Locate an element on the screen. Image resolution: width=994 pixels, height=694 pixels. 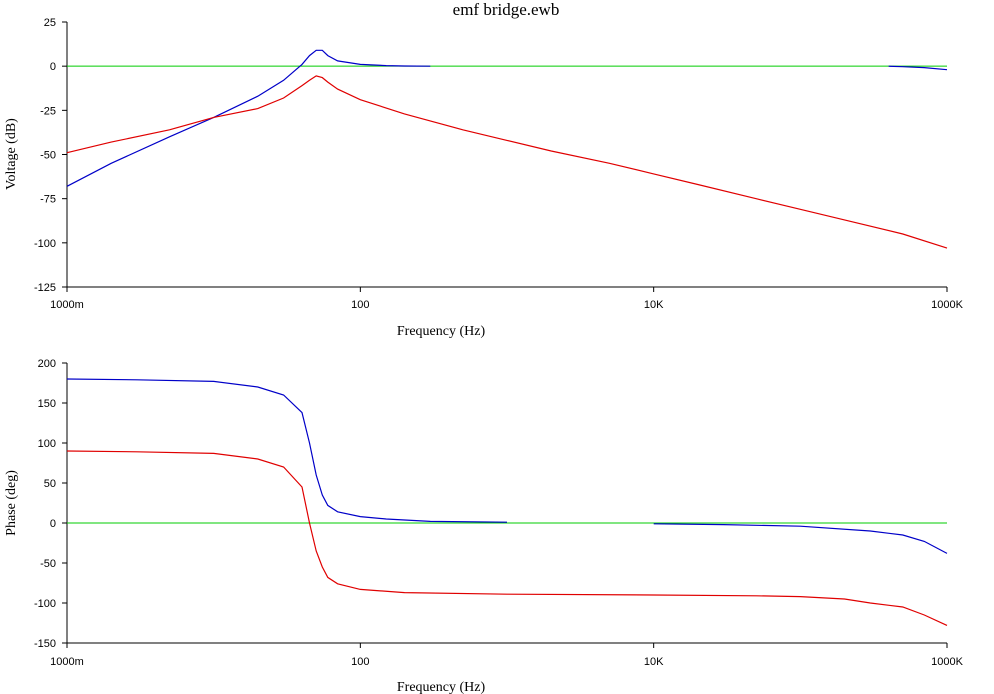
y-tick-label: 200 is located at coordinates (47, 364).